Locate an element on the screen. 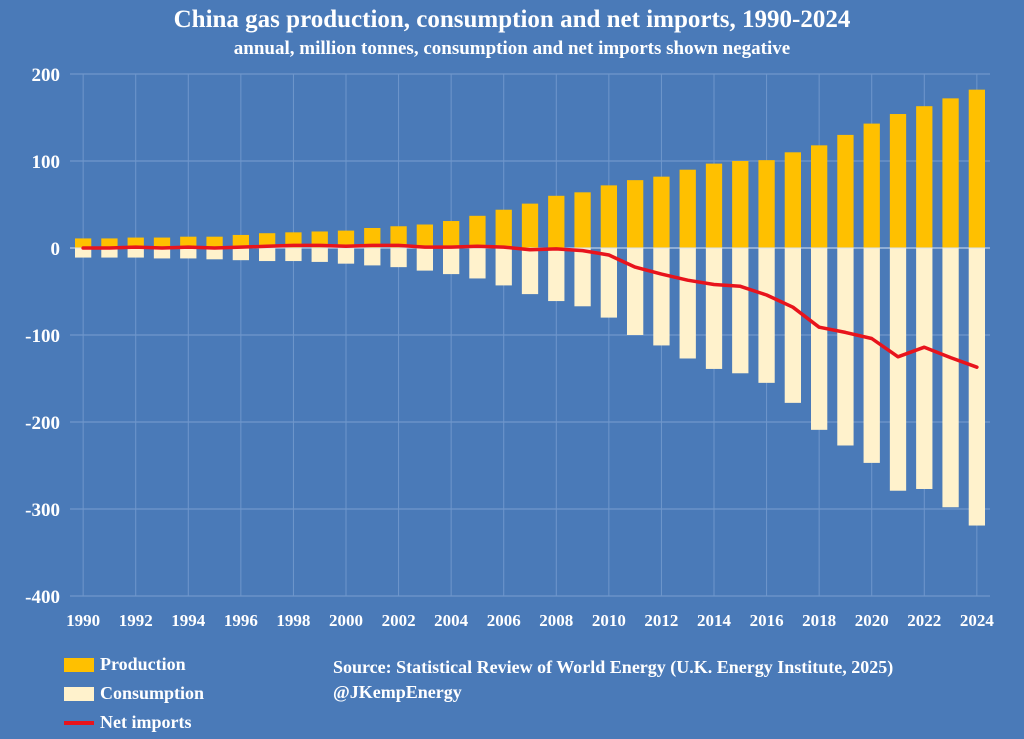  x-tick-label: 1990 is located at coordinates (83, 620).